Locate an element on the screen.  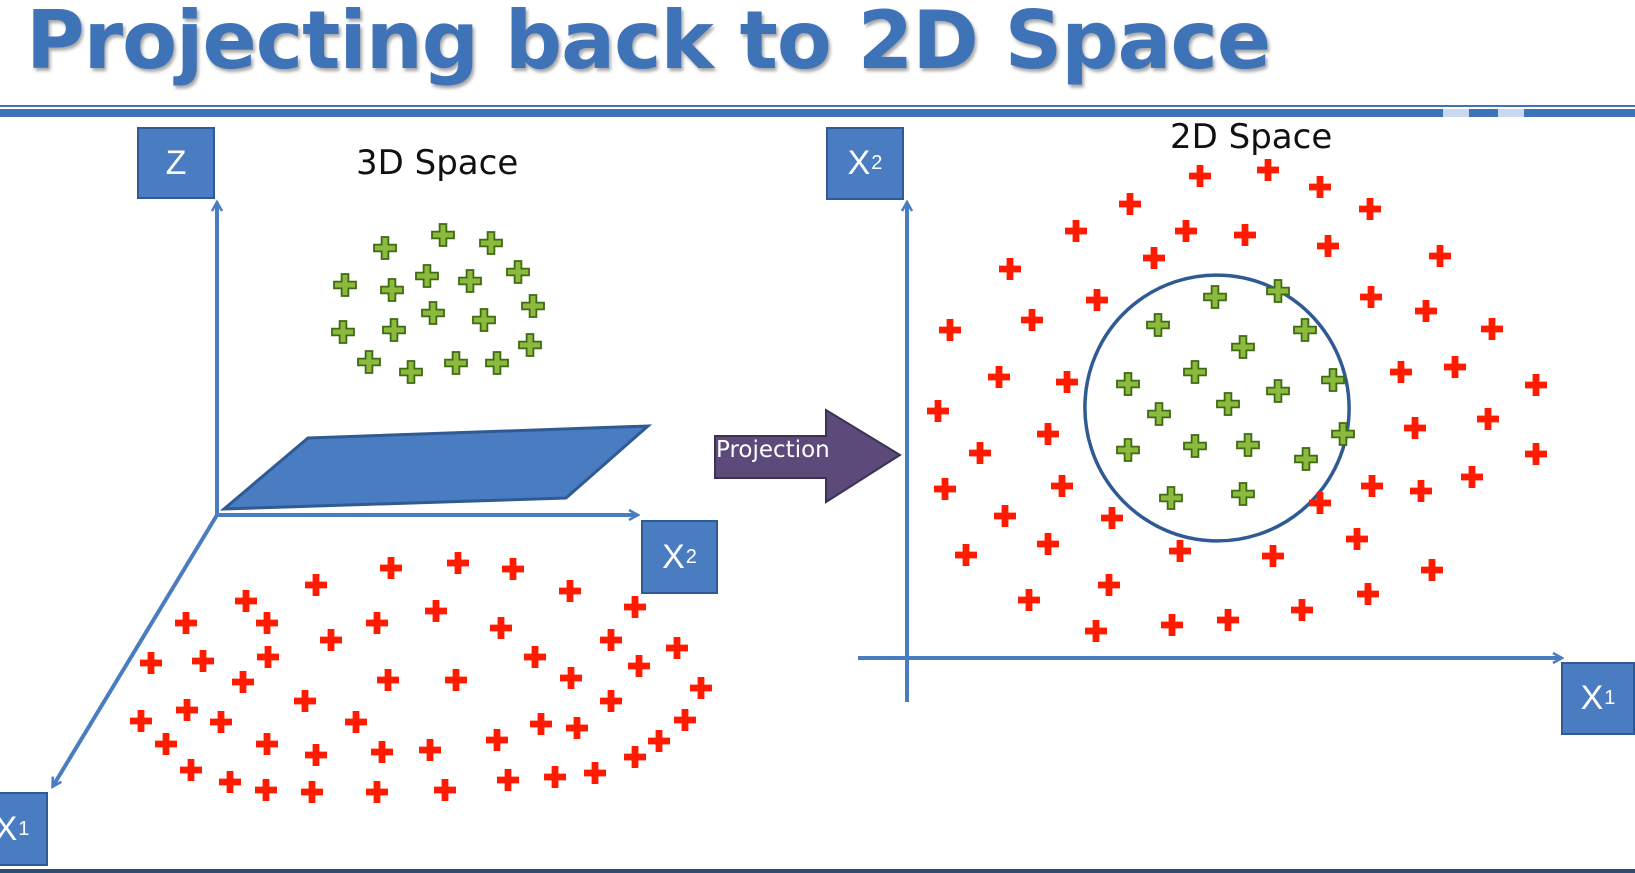
x2-axis-text: X is located at coordinates (673, 556).